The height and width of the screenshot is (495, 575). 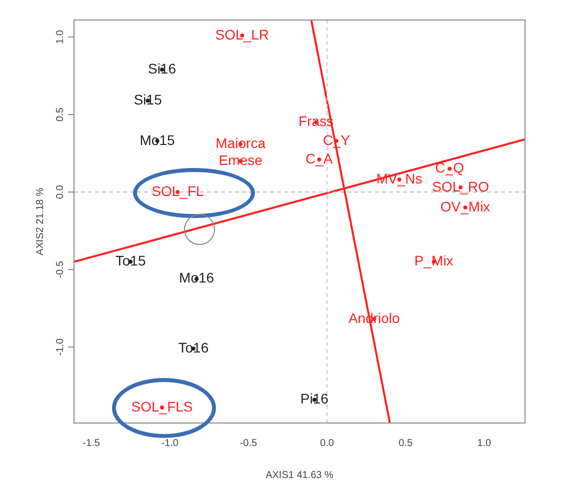 What do you see at coordinates (327, 443) in the screenshot?
I see `x-tick-label: 0.0` at bounding box center [327, 443].